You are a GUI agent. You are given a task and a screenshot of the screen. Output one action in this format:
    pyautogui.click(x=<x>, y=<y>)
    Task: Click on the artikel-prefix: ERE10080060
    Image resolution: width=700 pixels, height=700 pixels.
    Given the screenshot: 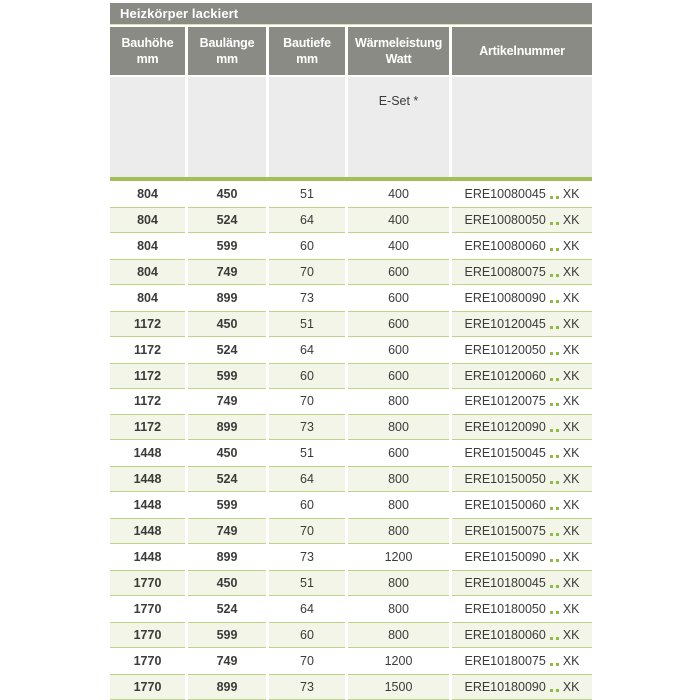 What is the action you would take?
    pyautogui.click(x=505, y=245)
    